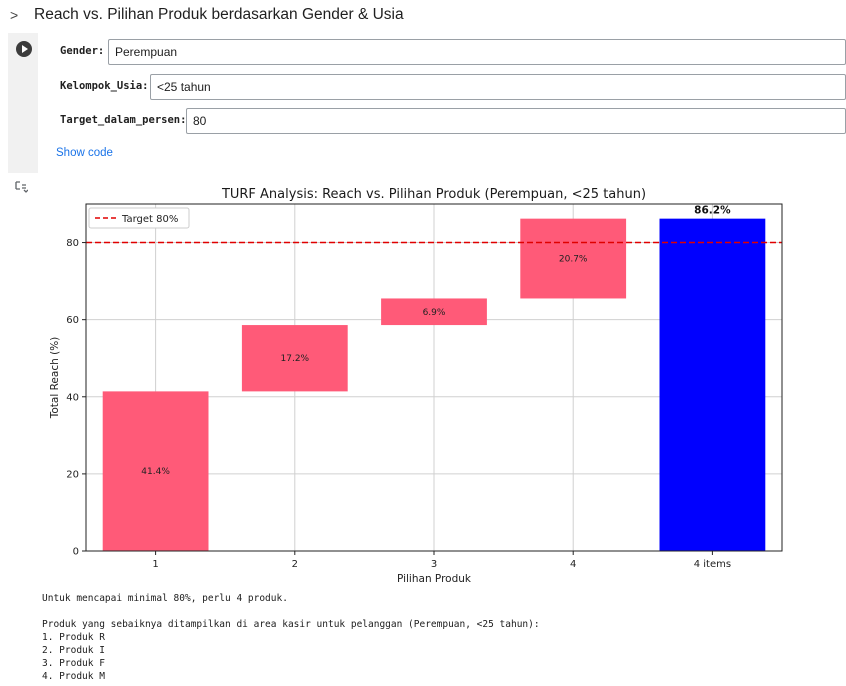 This screenshot has width=846, height=686. I want to click on y-tick-label: 0, so click(76, 552).